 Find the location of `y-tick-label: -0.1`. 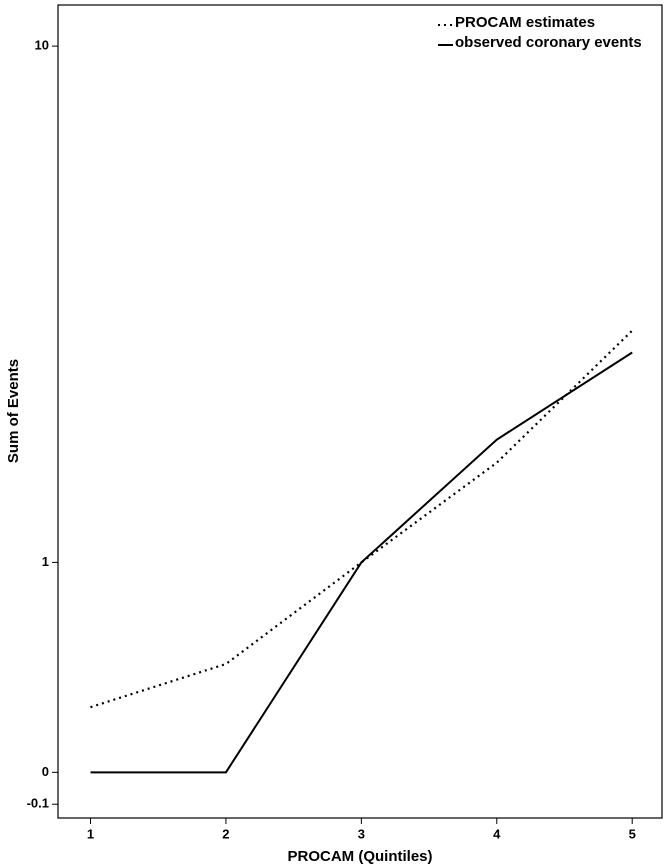

y-tick-label: -0.1 is located at coordinates (38, 803).